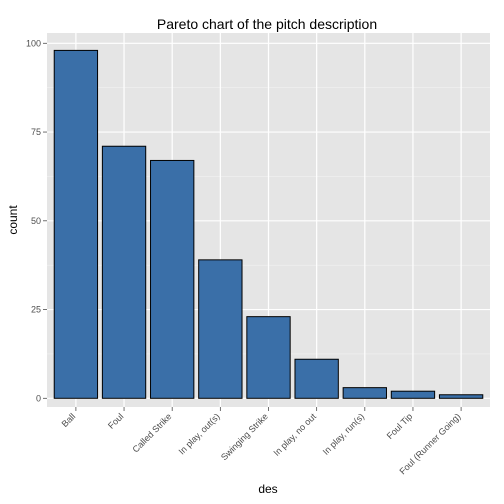 The width and height of the screenshot is (504, 504). I want to click on x-tick-label: Foul, so click(115, 420).